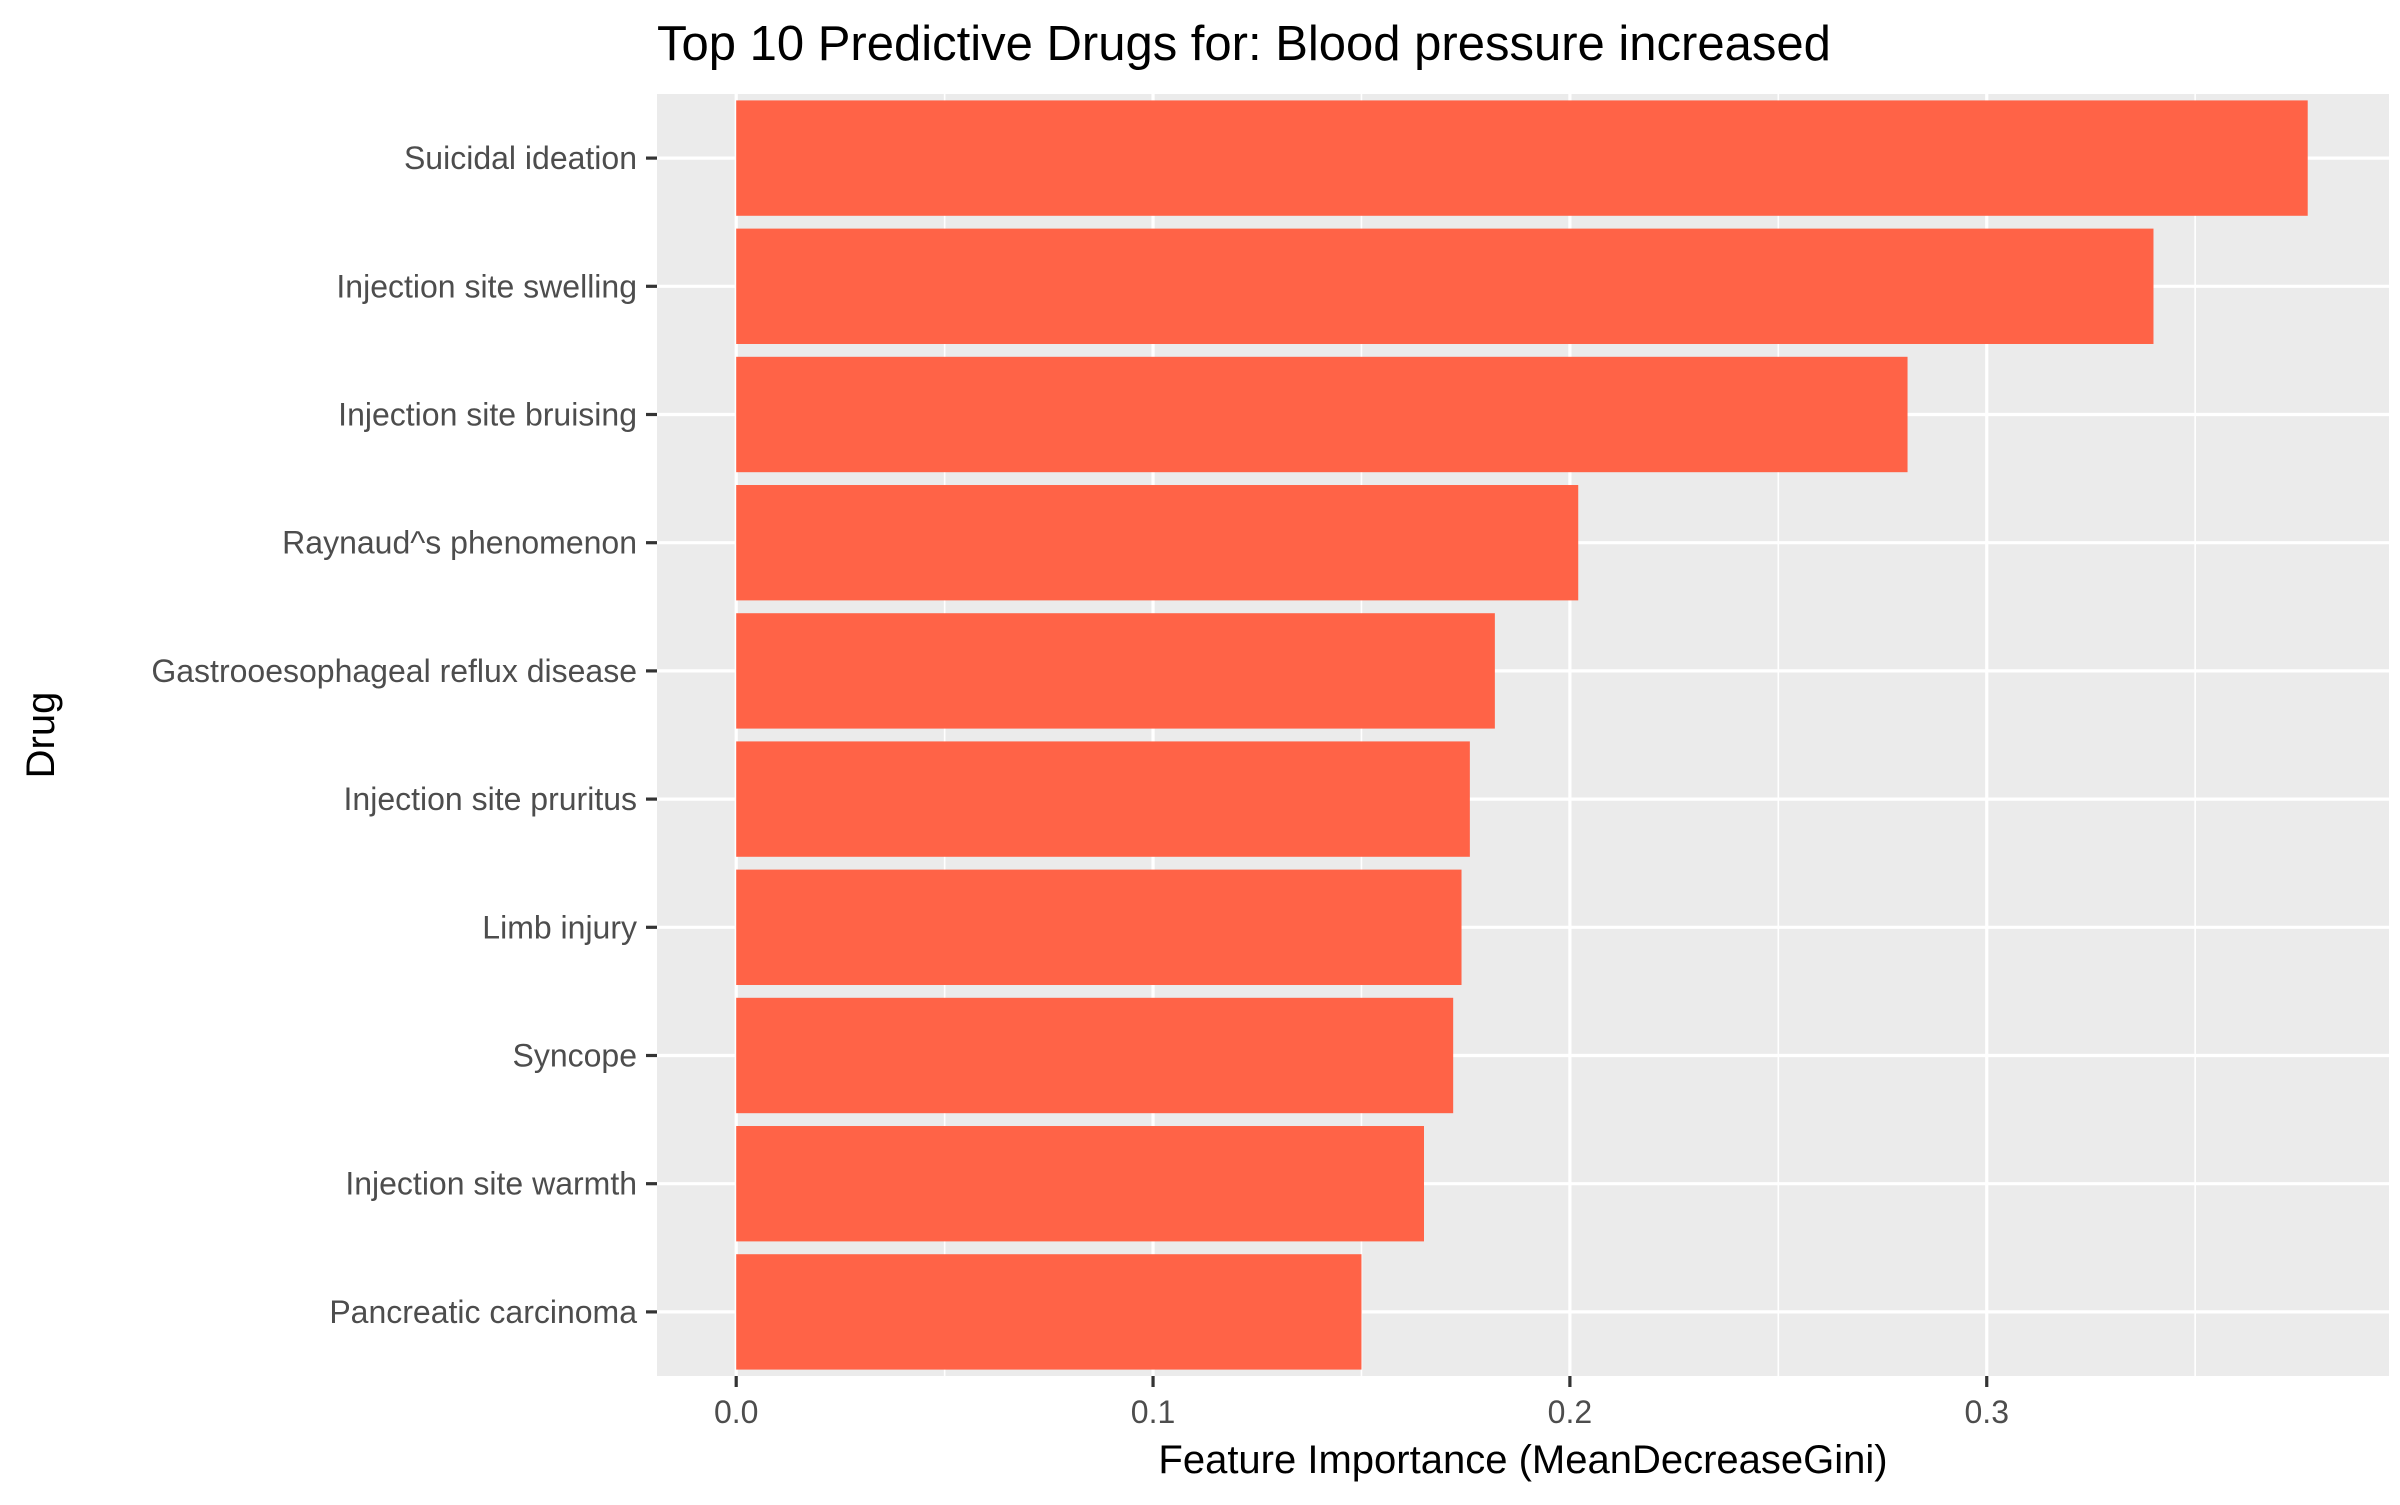 This screenshot has height=1505, width=2400. I want to click on y-tick-label: Syncope, so click(574, 1056).